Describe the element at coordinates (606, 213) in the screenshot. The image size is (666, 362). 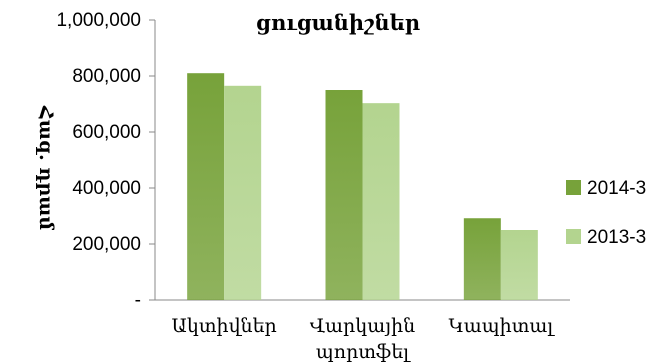
I see `legend: 2014-3 2013-3` at that location.